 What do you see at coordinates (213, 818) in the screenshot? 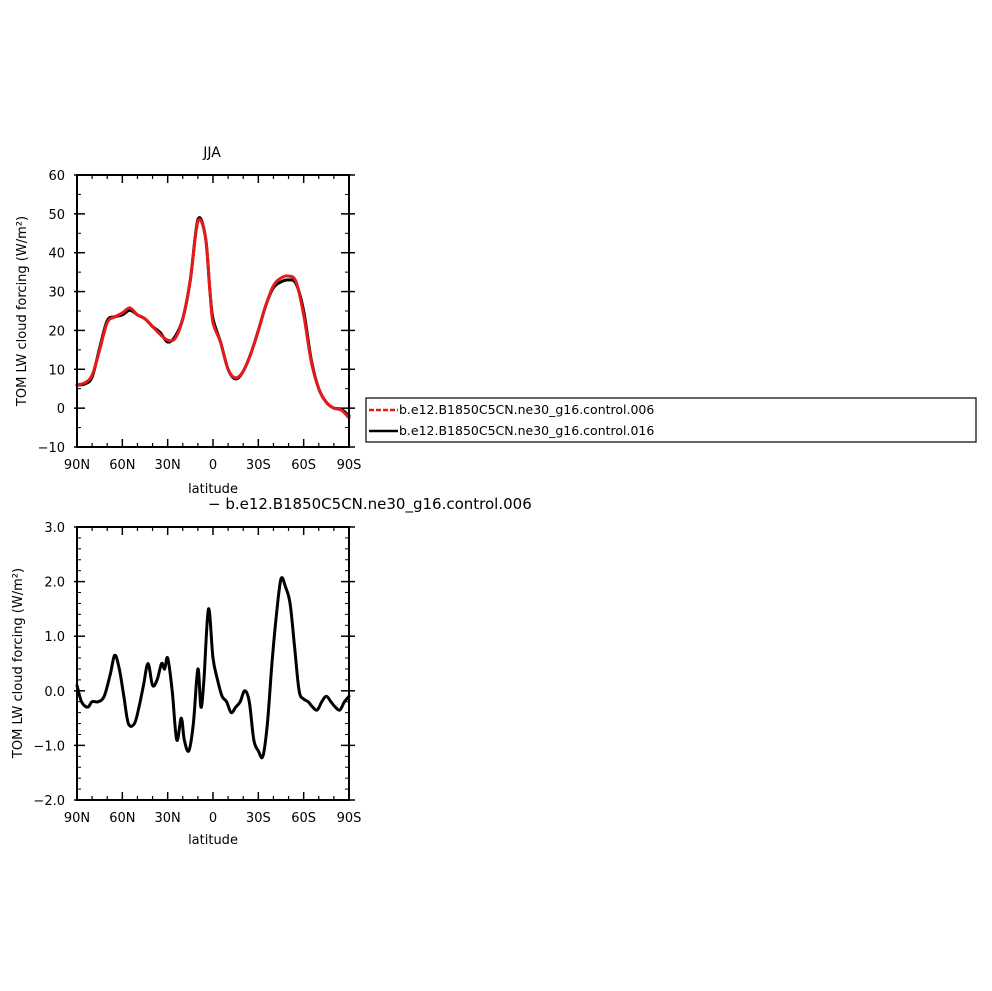
I see `bottom-xtick-label: 0` at bounding box center [213, 818].